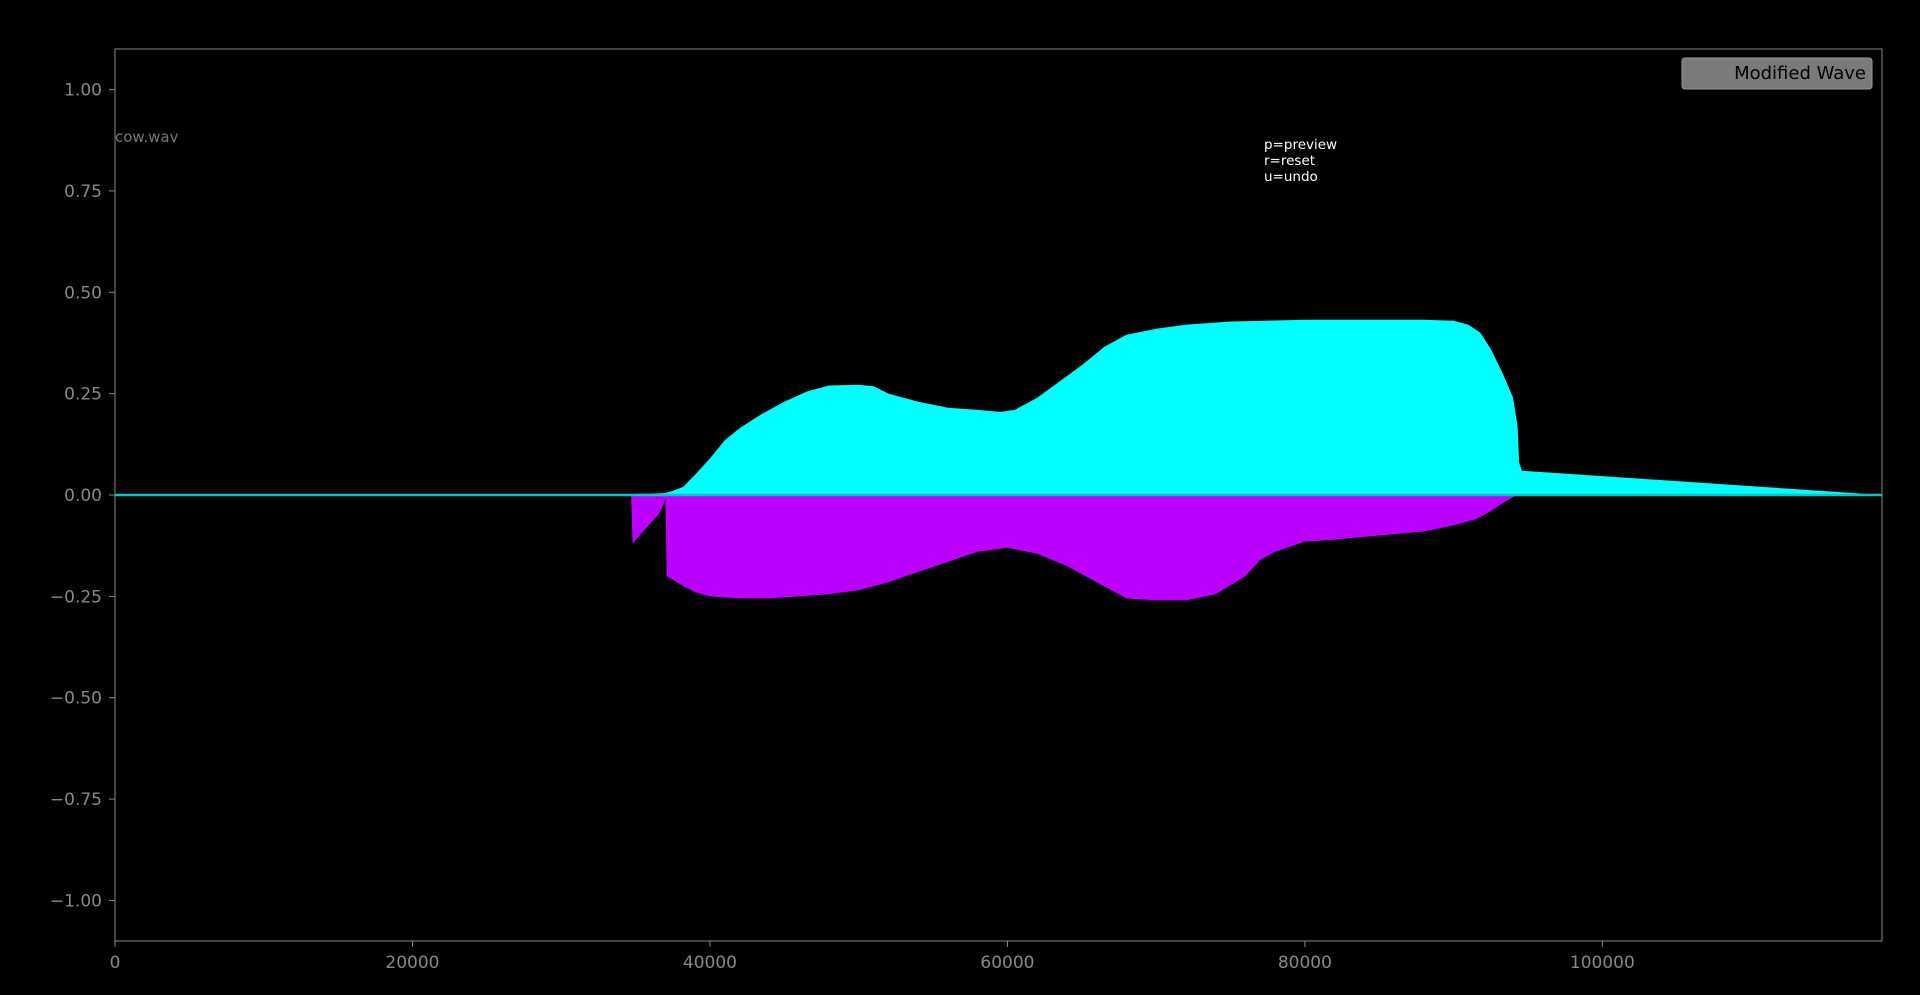  I want to click on legend: Modified Wave, so click(1777, 73).